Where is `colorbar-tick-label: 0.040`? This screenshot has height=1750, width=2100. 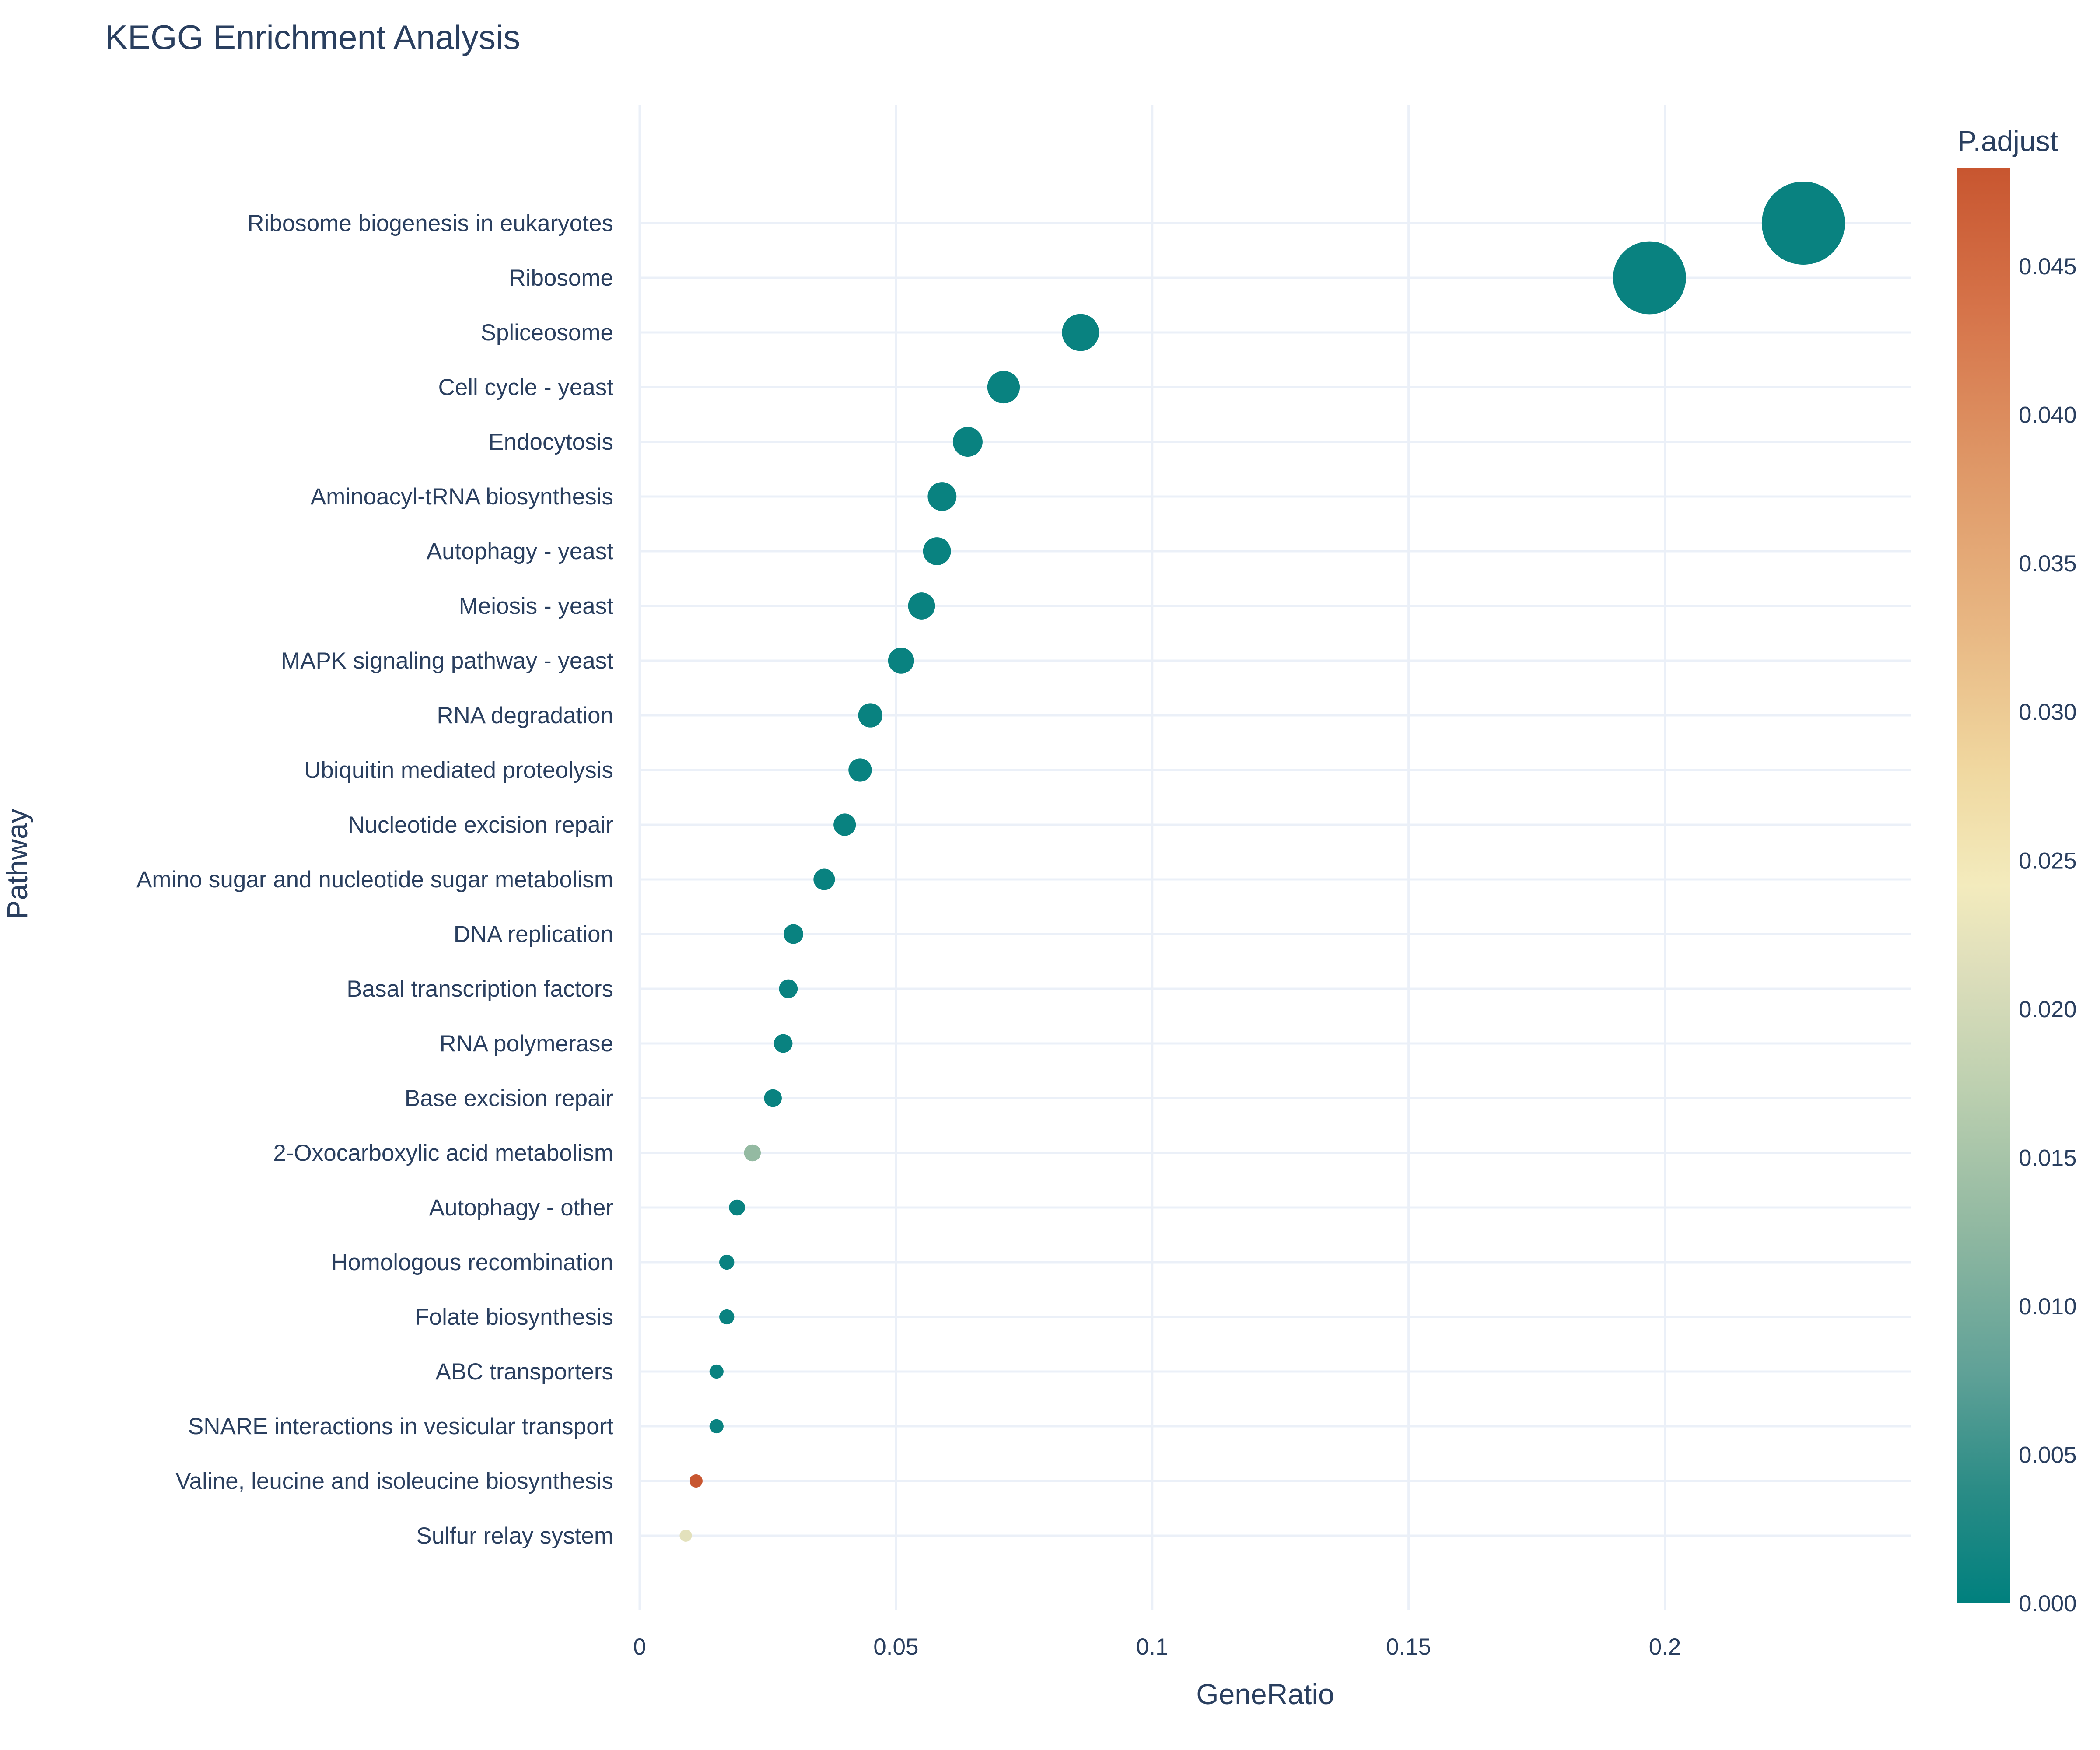
colorbar-tick-label: 0.040 is located at coordinates (2048, 415).